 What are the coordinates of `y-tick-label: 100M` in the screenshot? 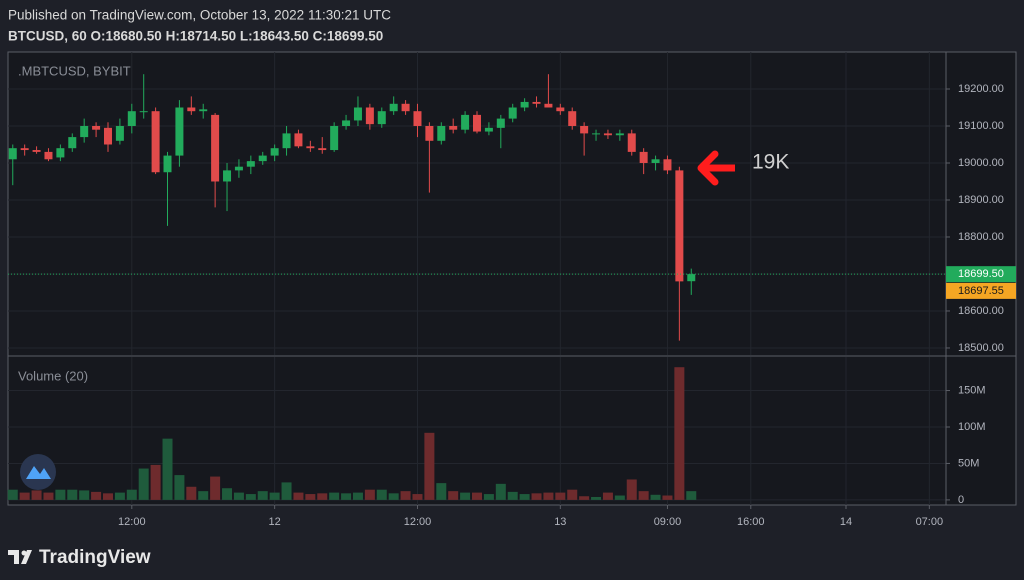 It's located at (972, 427).